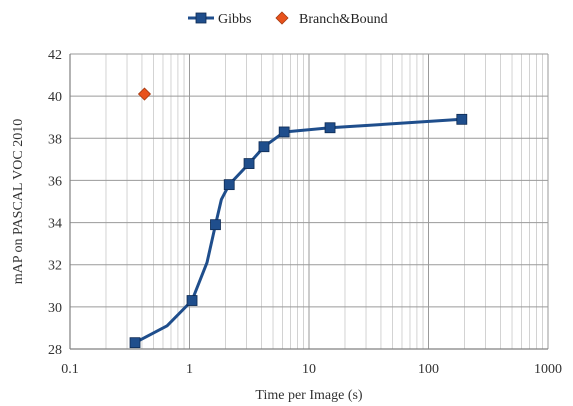 The image size is (573, 406). I want to click on x-tick-label: 0.1, so click(70, 369).